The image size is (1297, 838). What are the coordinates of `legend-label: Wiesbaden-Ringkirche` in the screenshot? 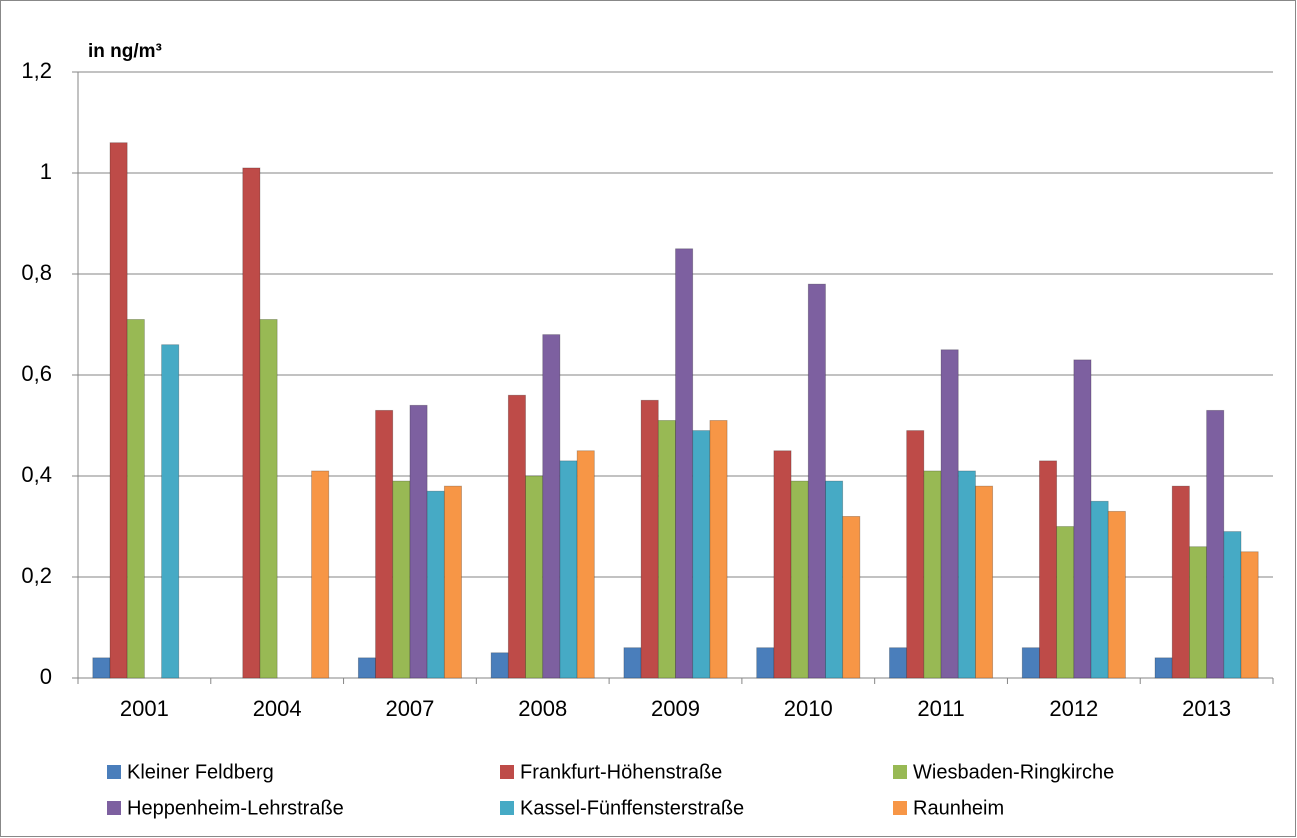 It's located at (1013, 772).